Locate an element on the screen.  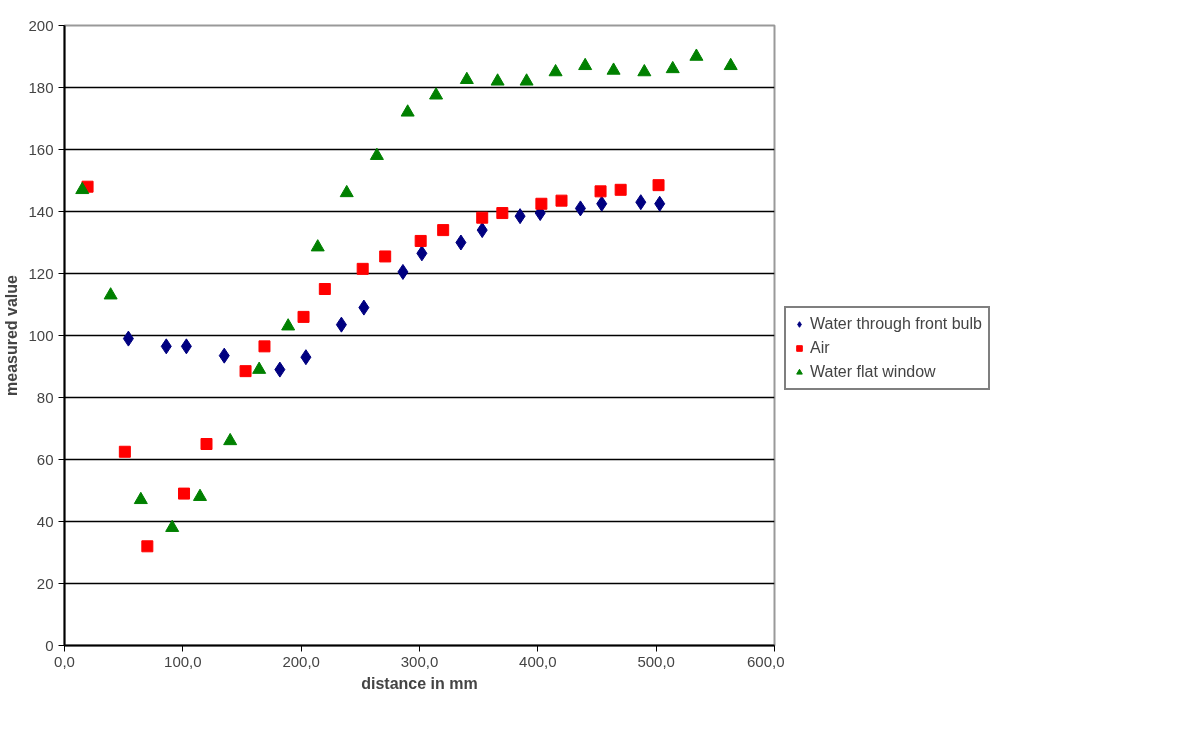
x-tick-label: 600,0 is located at coordinates (765, 661).